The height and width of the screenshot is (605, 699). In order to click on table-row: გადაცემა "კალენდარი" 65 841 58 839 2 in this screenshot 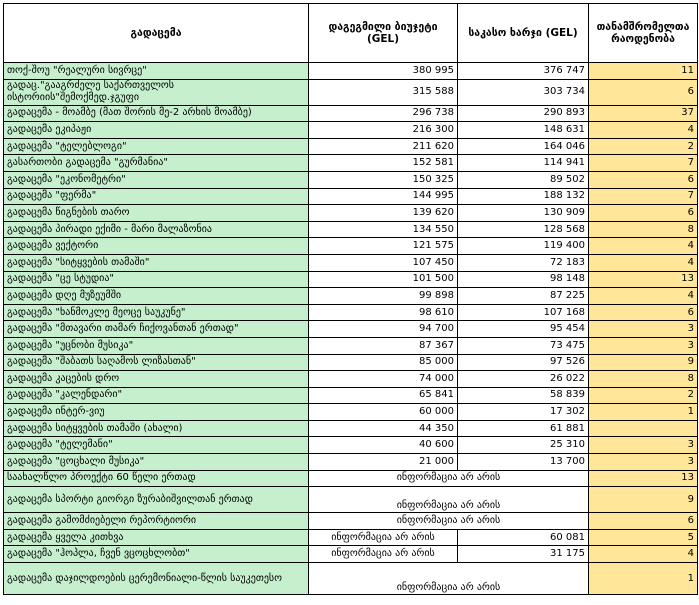, I will do `click(350, 395)`.